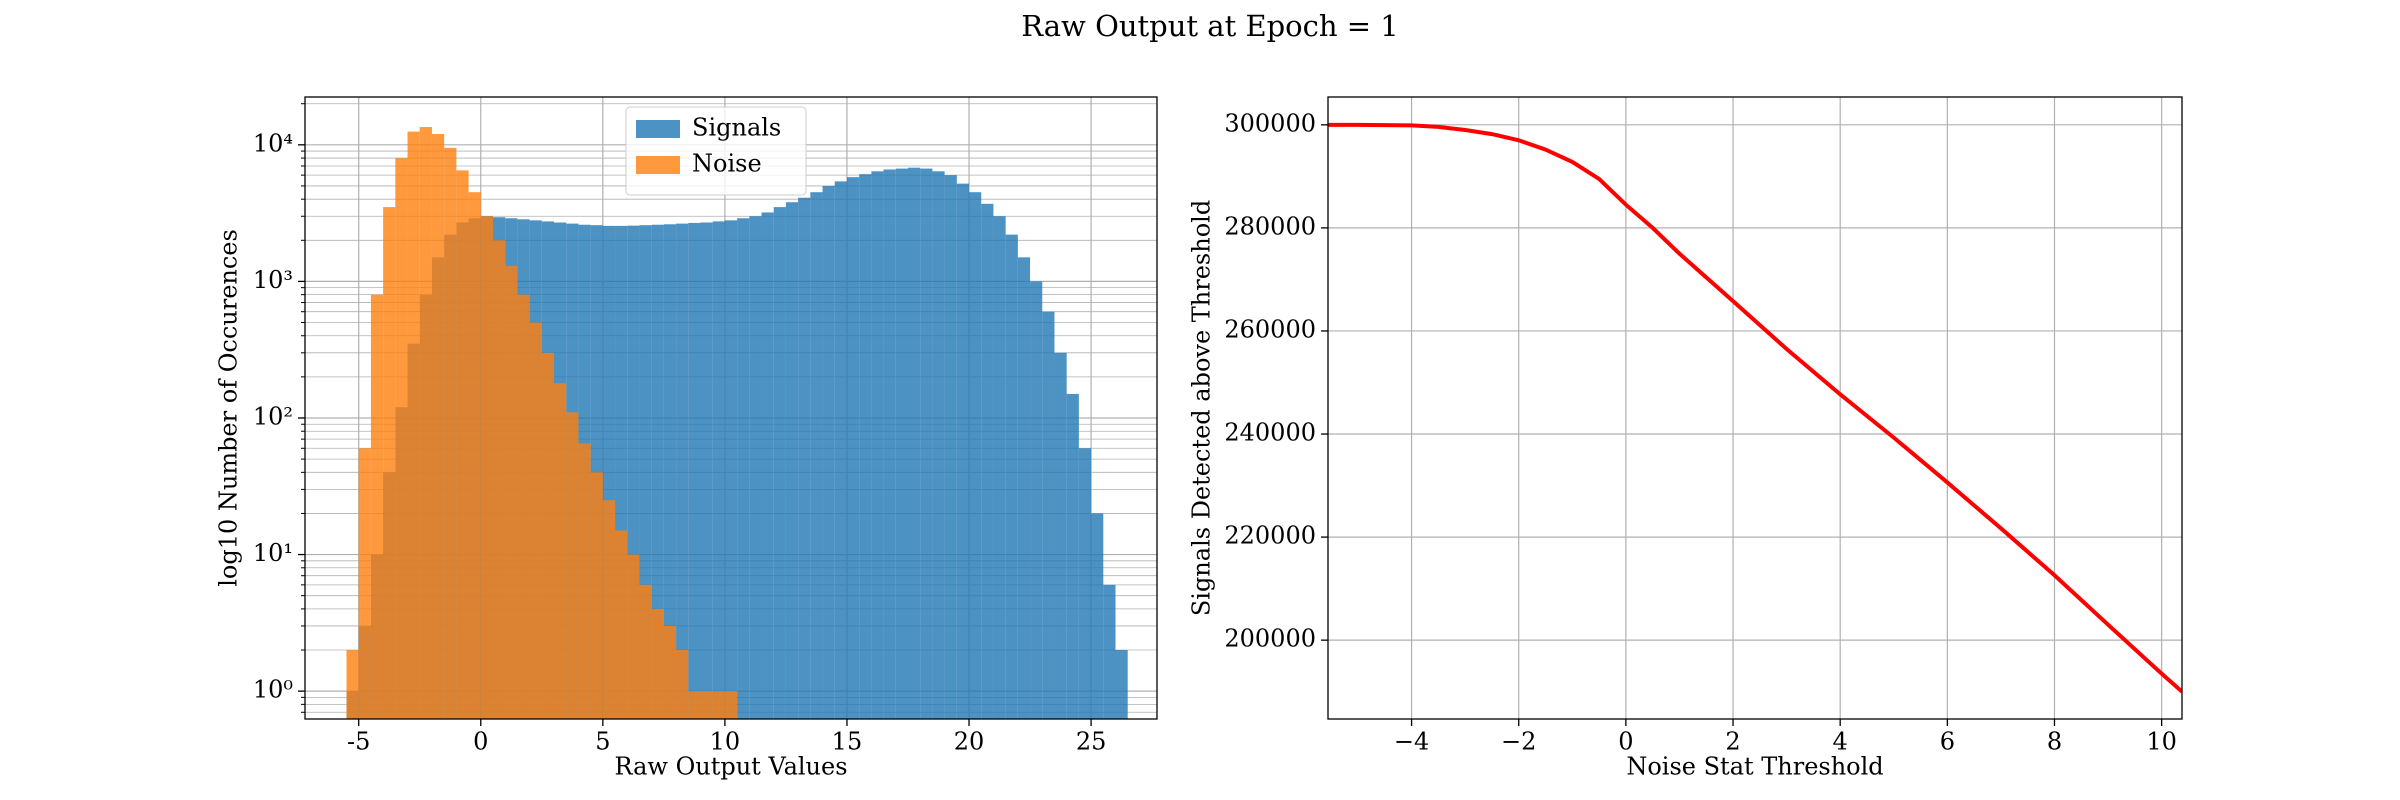 The width and height of the screenshot is (2400, 800). I want to click on x-tick-label: −2, so click(1518, 742).